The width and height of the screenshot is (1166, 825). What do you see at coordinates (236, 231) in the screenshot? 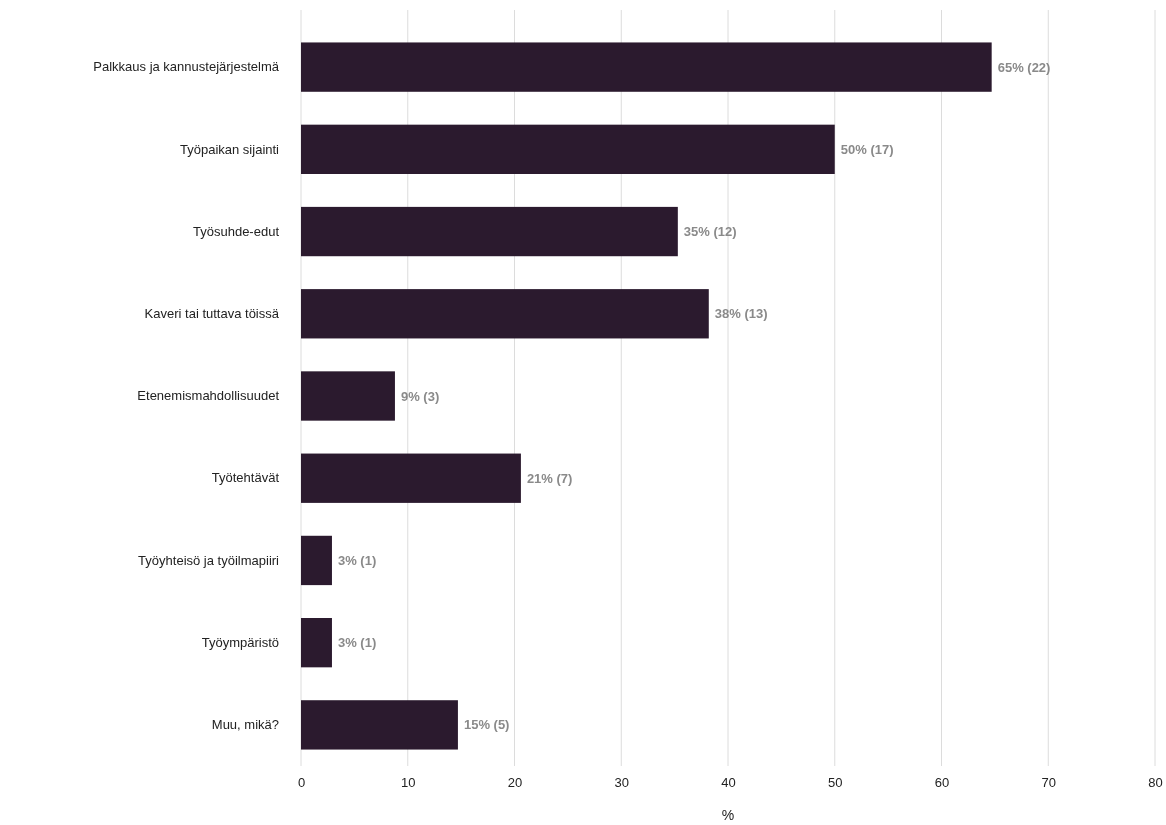
I see `y-tick-label: Työsuhde-edut` at bounding box center [236, 231].